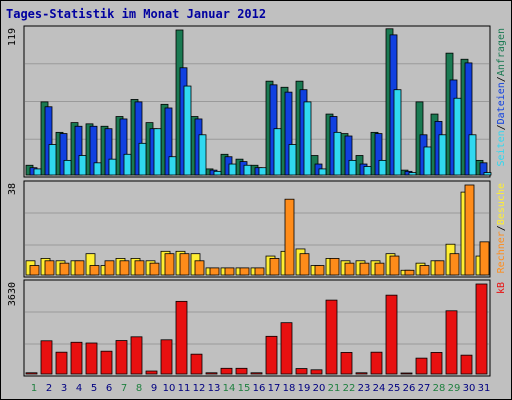 Image resolution: width=512 pixels, height=400 pixels. Describe the element at coordinates (109, 388) in the screenshot. I see `x-tick-label-6: 6` at that location.